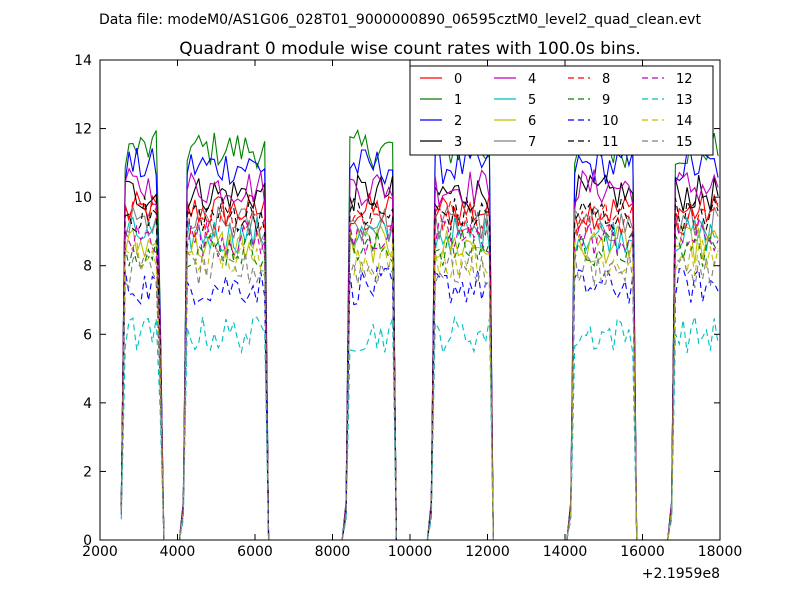 The image size is (800, 604). Describe the element at coordinates (684, 142) in the screenshot. I see `legend-label-15: 15` at that location.